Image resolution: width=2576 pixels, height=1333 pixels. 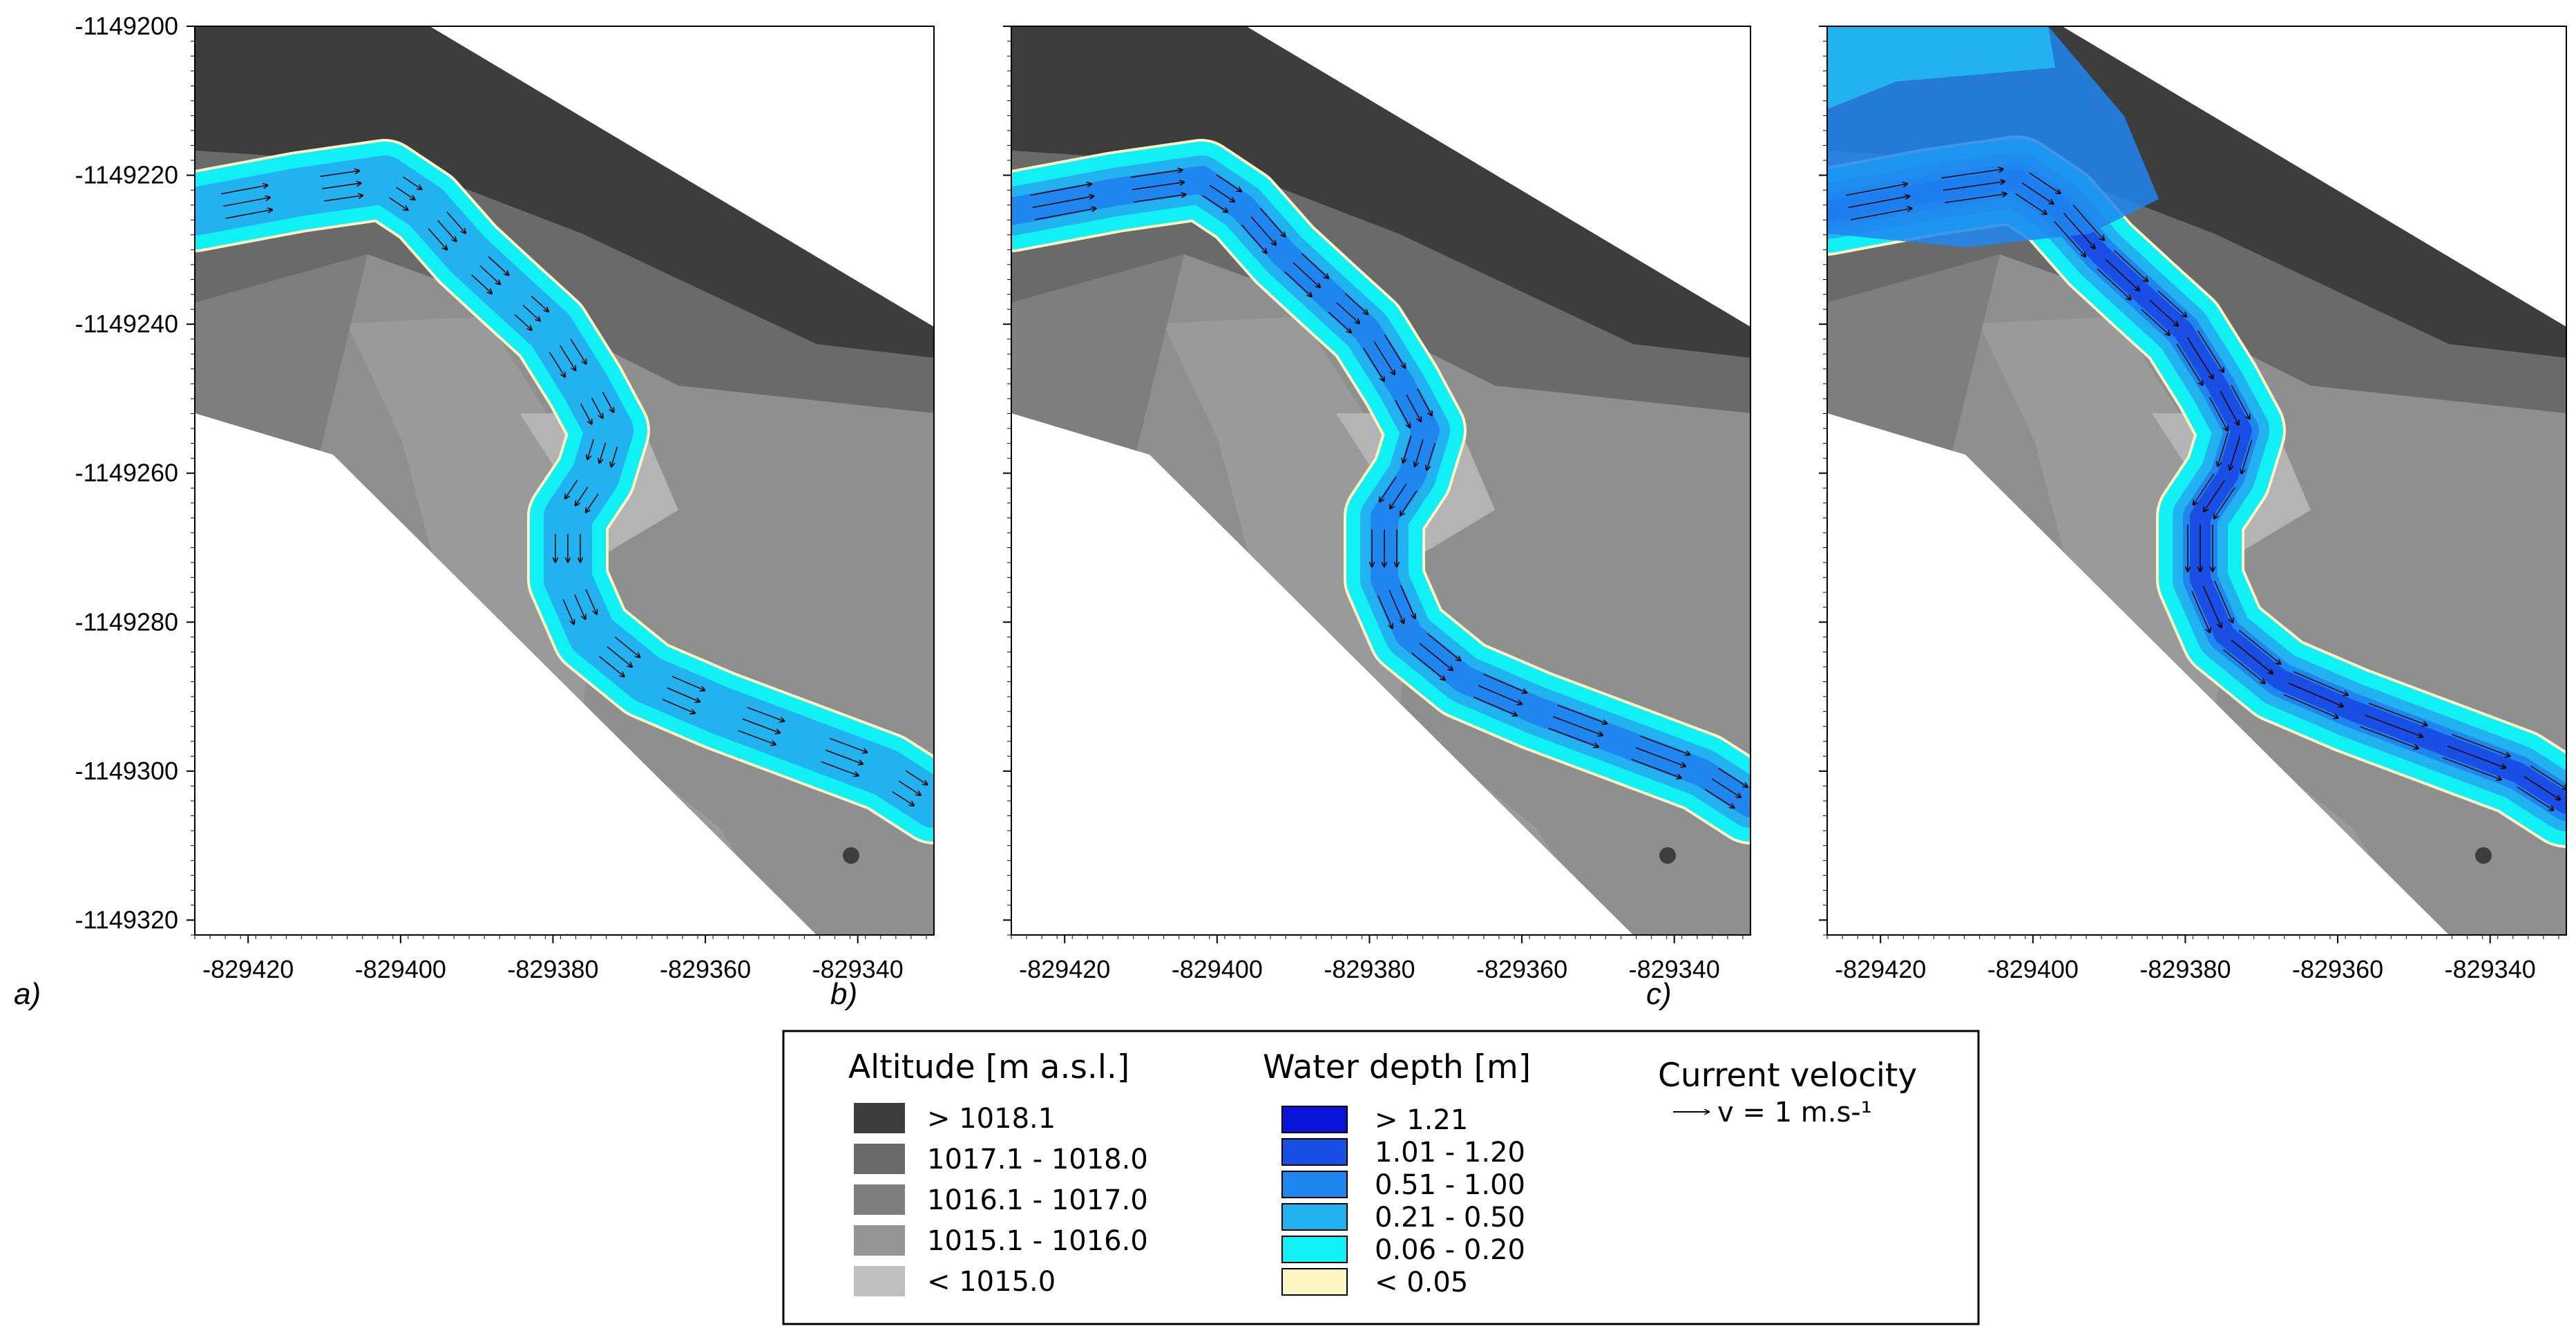 What do you see at coordinates (126, 324) in the screenshot?
I see `y-tick-label: -1149240` at bounding box center [126, 324].